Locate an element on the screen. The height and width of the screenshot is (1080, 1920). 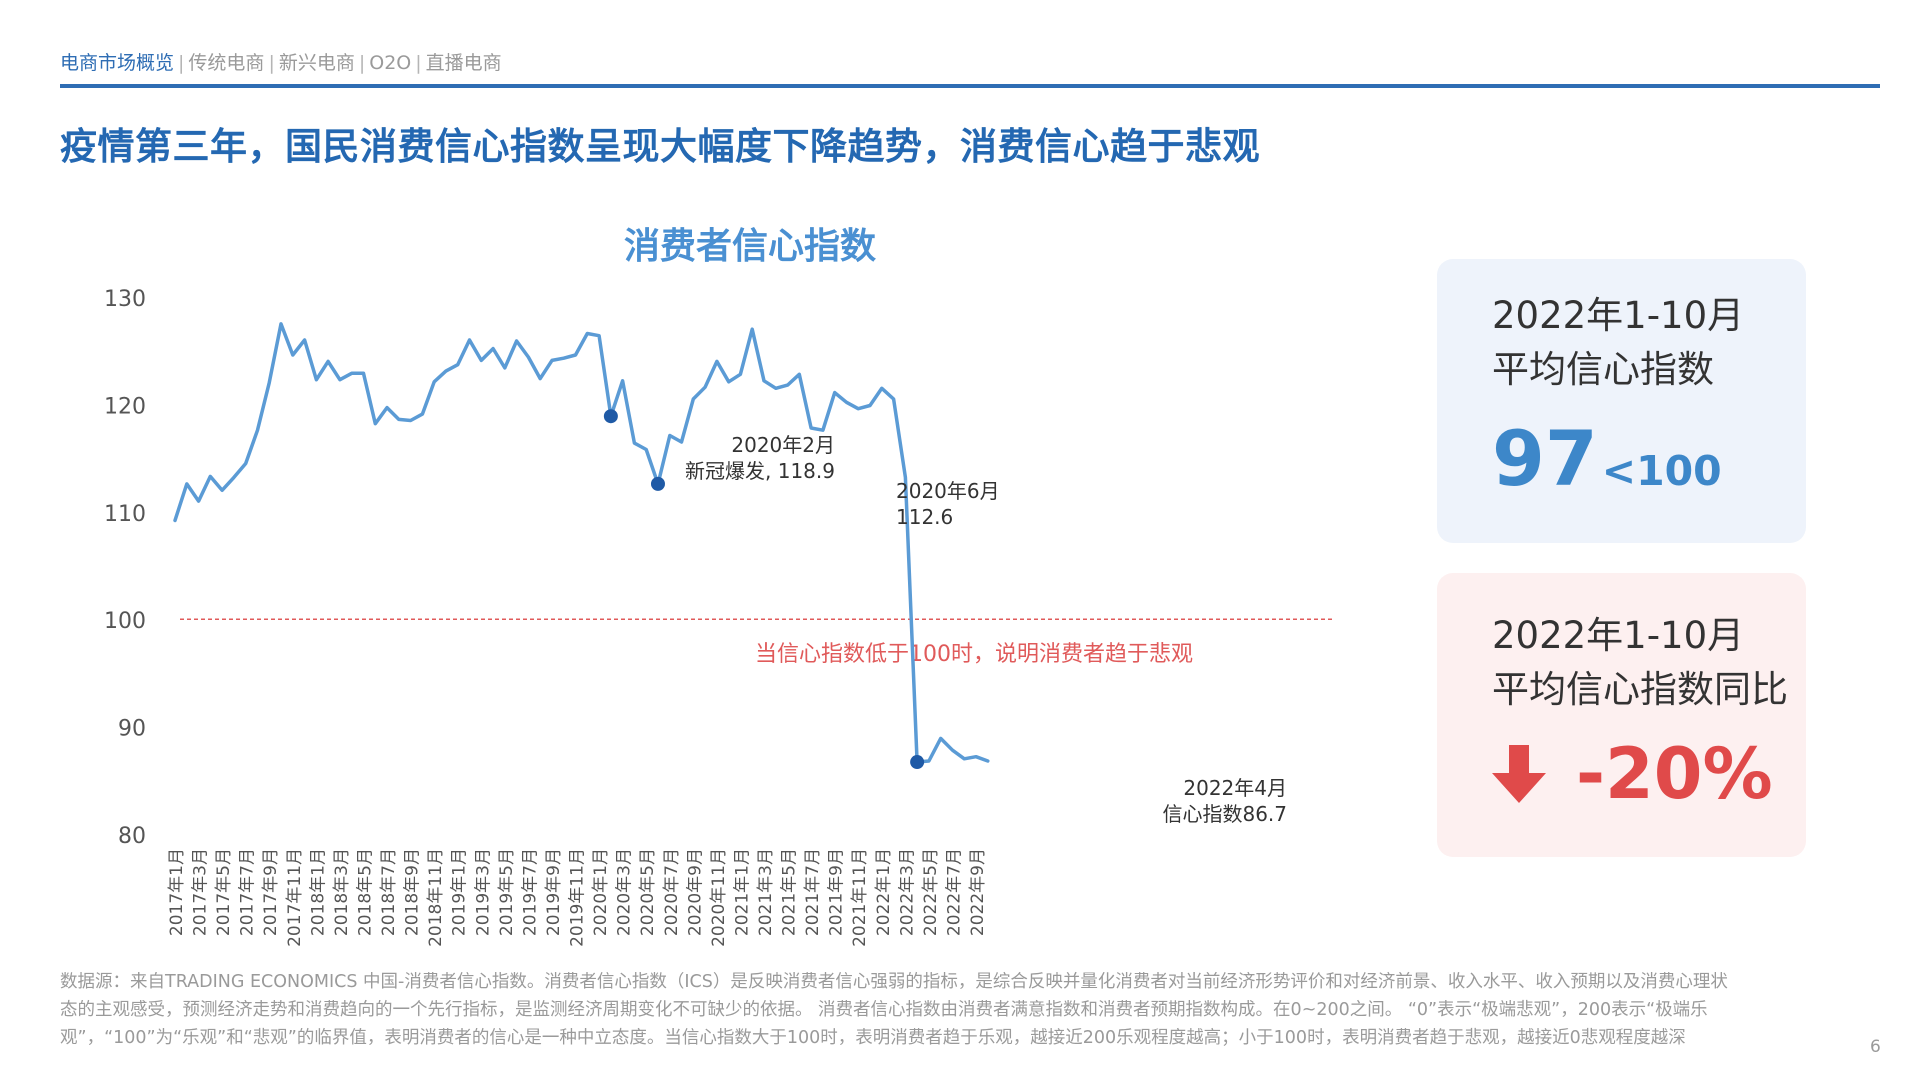
change-value: -20% is located at coordinates (1632, 774).